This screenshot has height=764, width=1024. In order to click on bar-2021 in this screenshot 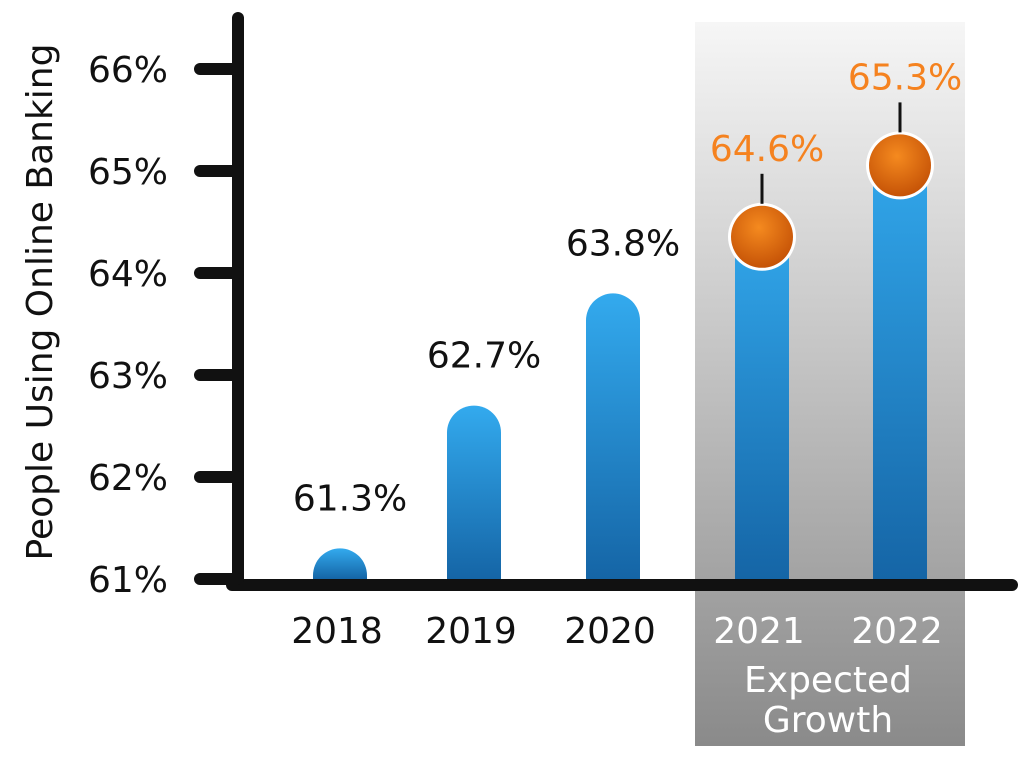, I will do `click(762, 395)`.